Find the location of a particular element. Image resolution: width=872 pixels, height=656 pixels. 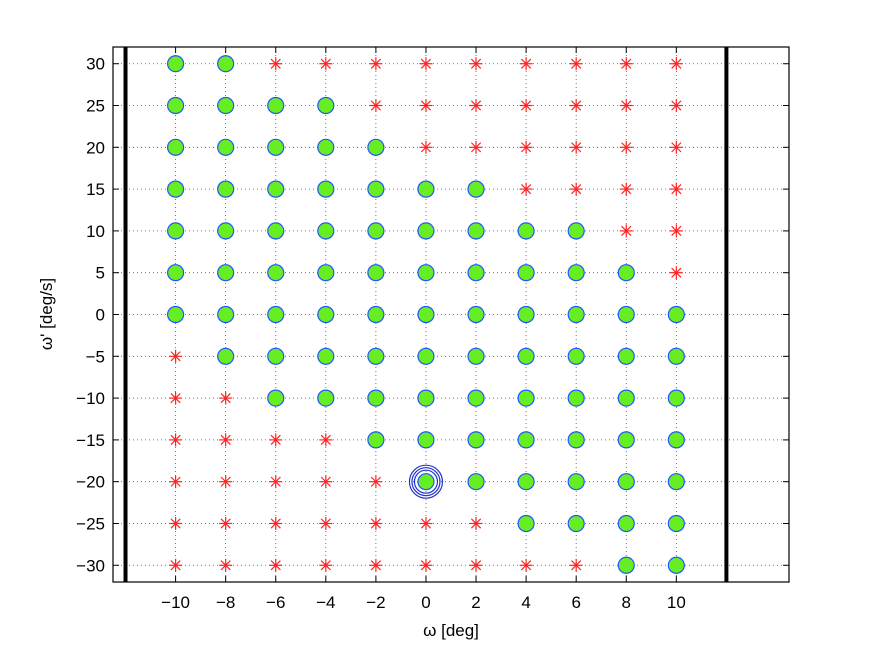

highlight-ring is located at coordinates (426, 482).